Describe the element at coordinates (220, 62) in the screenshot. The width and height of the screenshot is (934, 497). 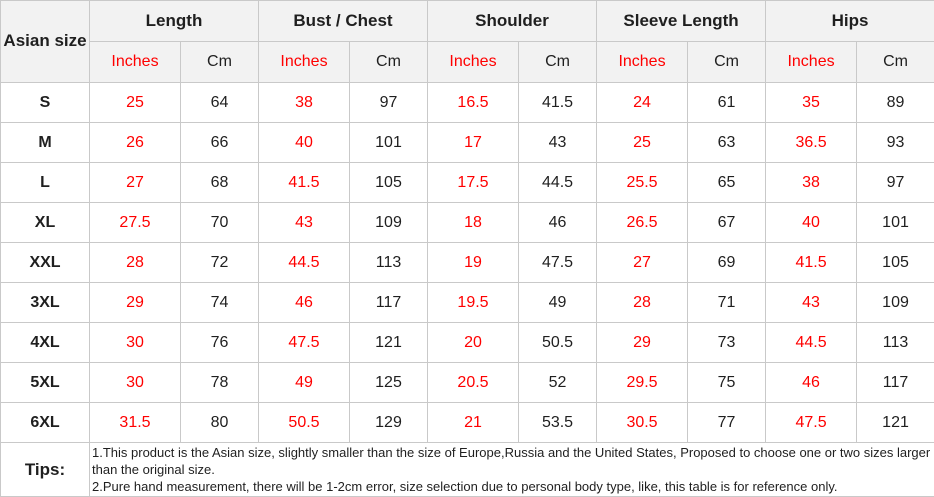
I see `subheader-length-cm: Cm` at that location.